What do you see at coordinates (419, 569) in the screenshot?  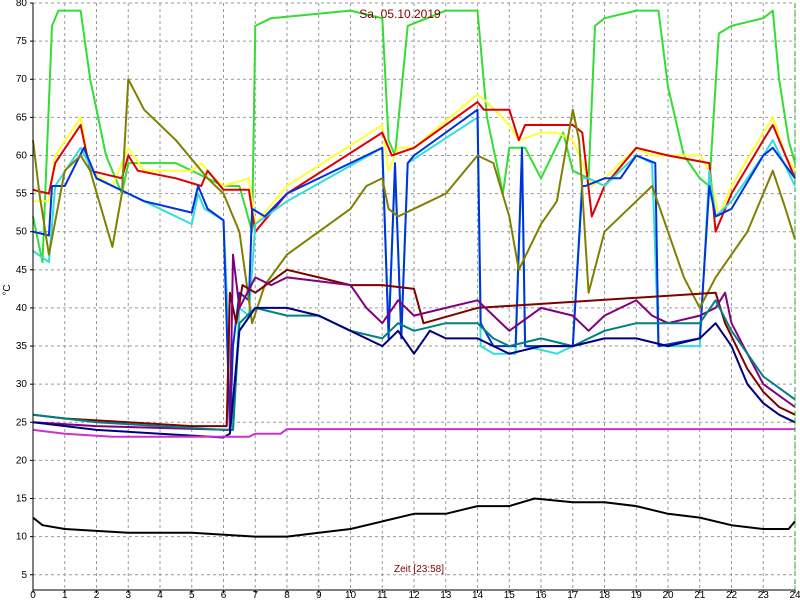 I see `x-axis-label: Zeit [23:58]` at bounding box center [419, 569].